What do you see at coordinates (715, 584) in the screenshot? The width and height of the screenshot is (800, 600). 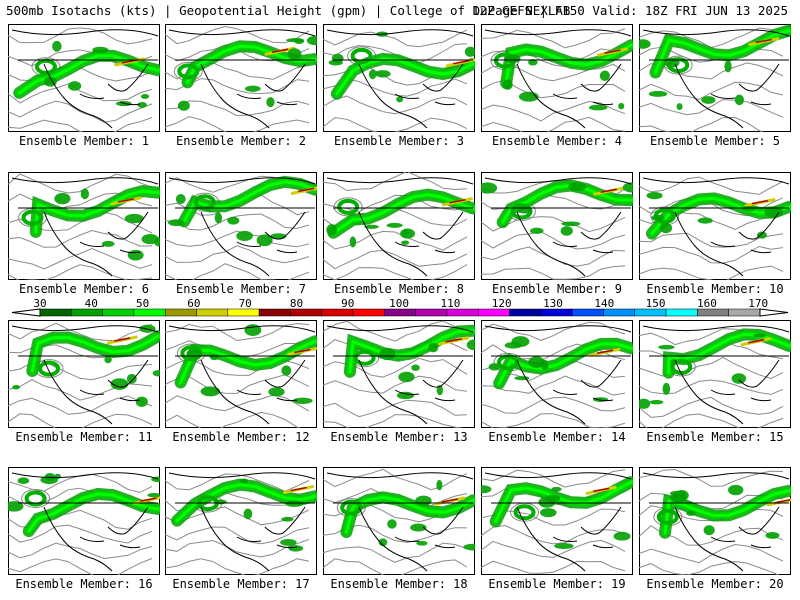 I see `ensemble-member-label: Ensemble Member: 20` at bounding box center [715, 584].